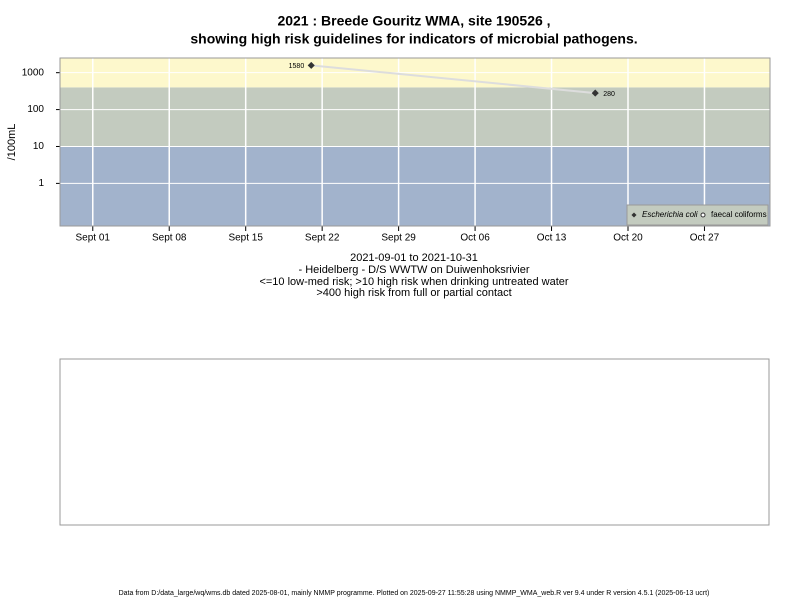  I want to click on subtitle: 2021-09-01 to 2021-10-31, so click(414, 258).